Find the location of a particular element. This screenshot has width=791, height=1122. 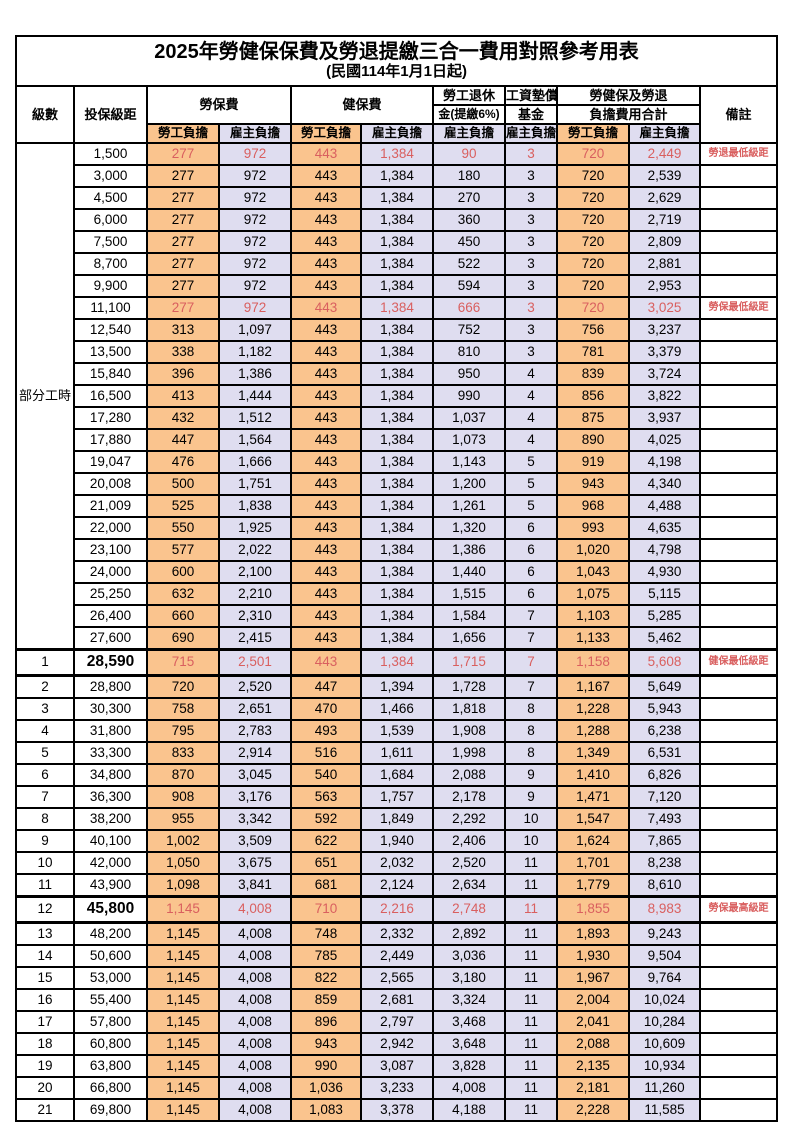

value-cell: 4,340 is located at coordinates (664, 484).